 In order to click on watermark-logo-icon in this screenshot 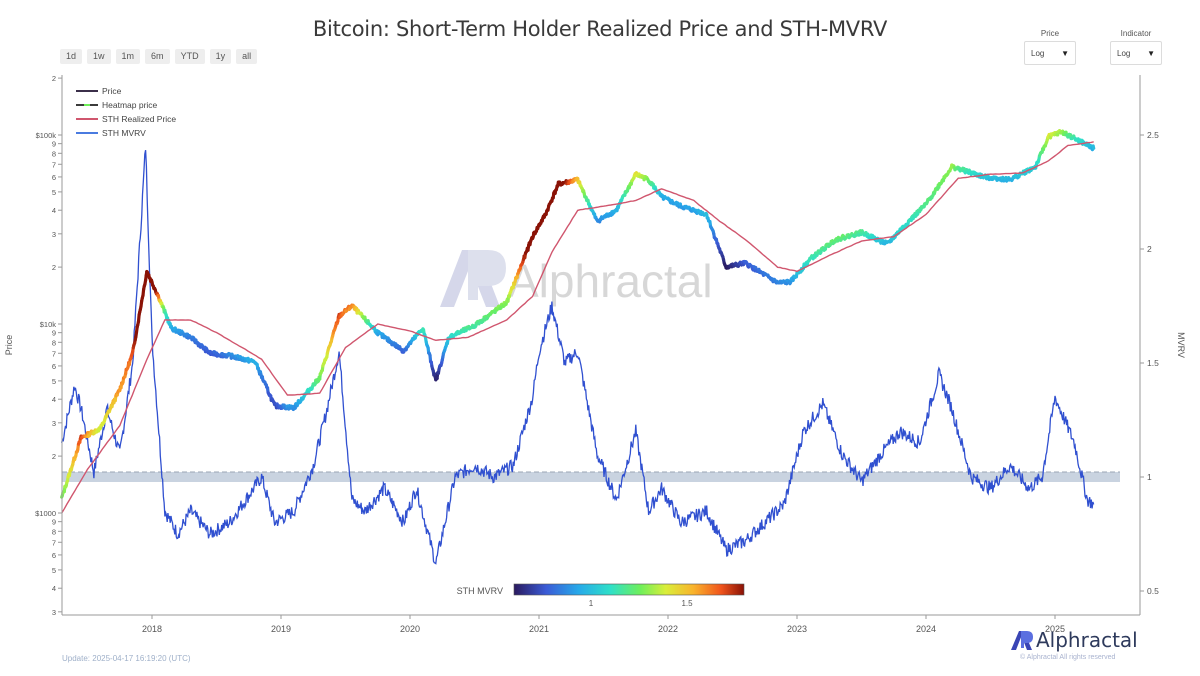, I will do `click(470, 278)`.